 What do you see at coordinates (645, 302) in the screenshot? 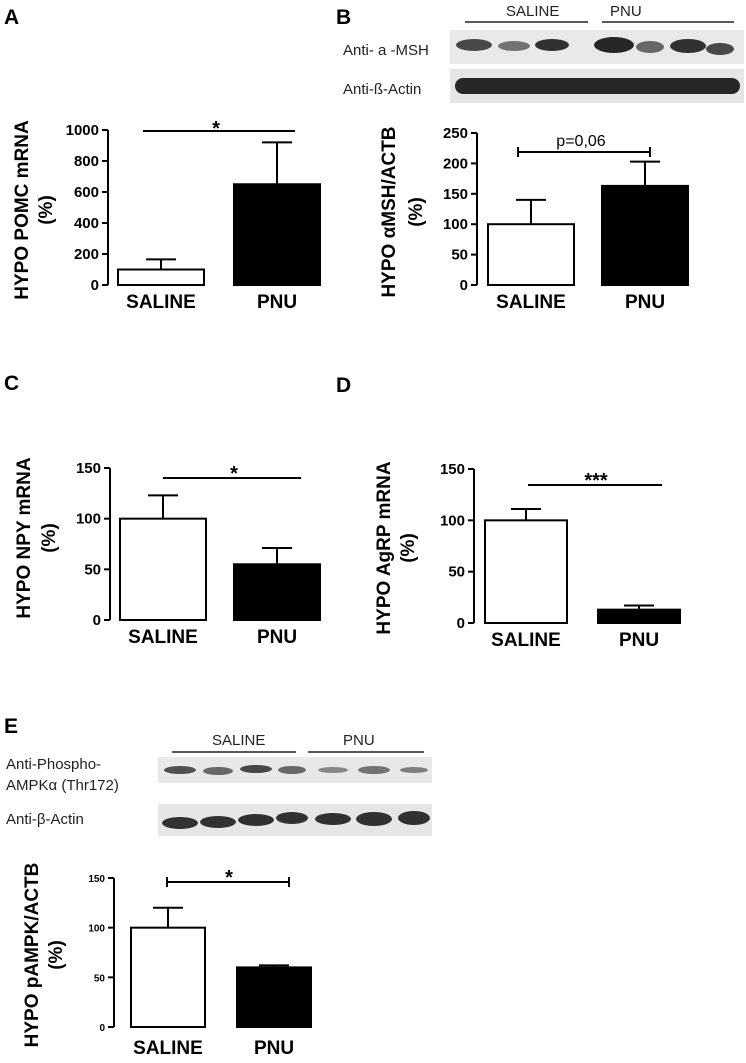
I see `category-label-b-1: PNU` at bounding box center [645, 302].